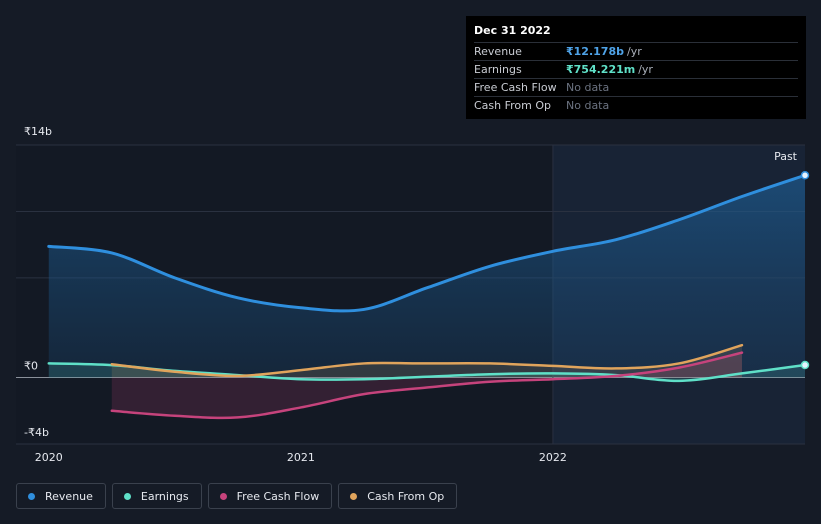  What do you see at coordinates (805, 365) in the screenshot?
I see `endpoint-marker-earnings` at bounding box center [805, 365].